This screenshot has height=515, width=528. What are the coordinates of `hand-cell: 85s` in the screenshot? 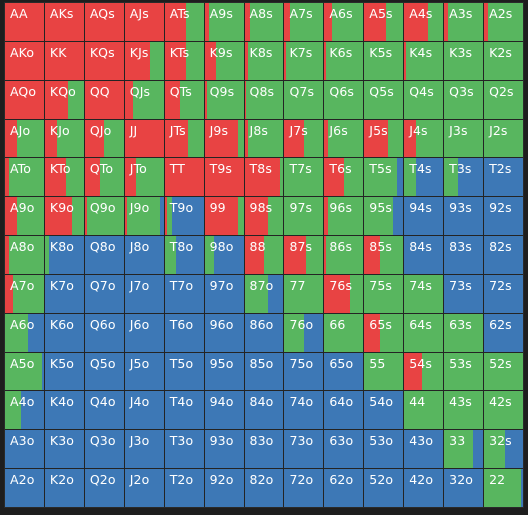 It's located at (384, 255).